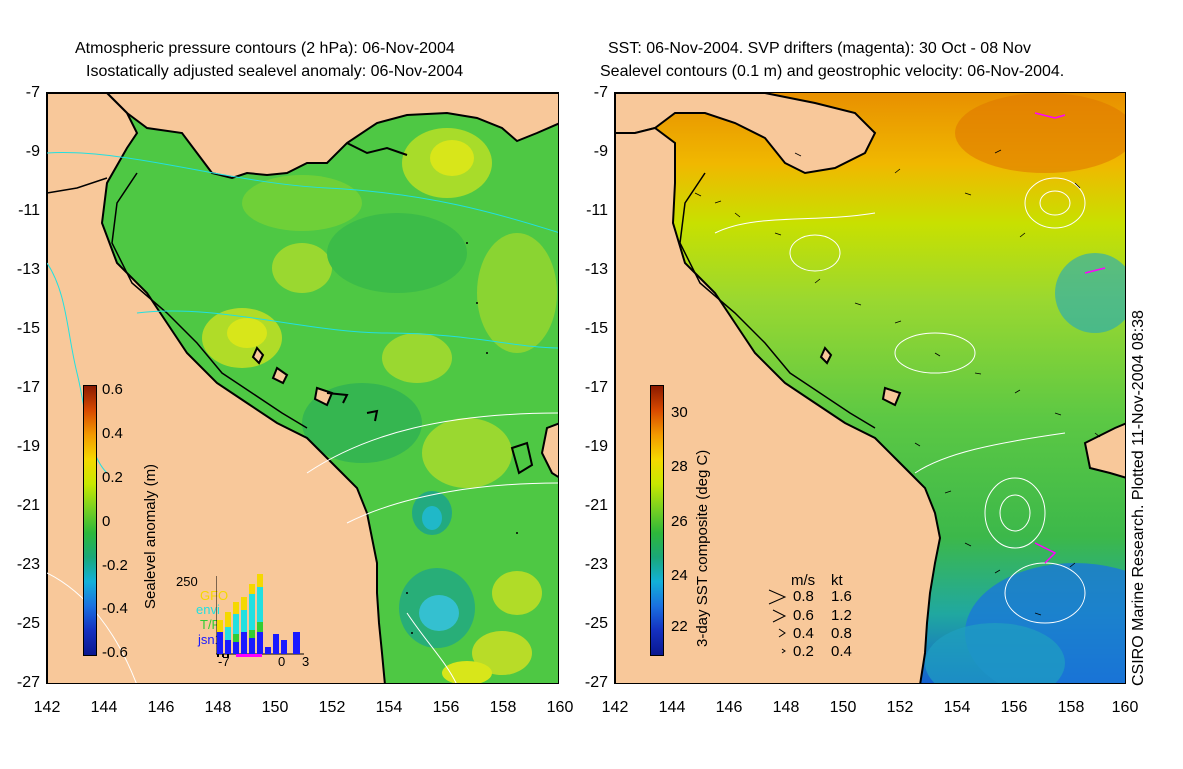  What do you see at coordinates (672, 707) in the screenshot?
I see `right-lon-label-144: 144` at bounding box center [672, 707].